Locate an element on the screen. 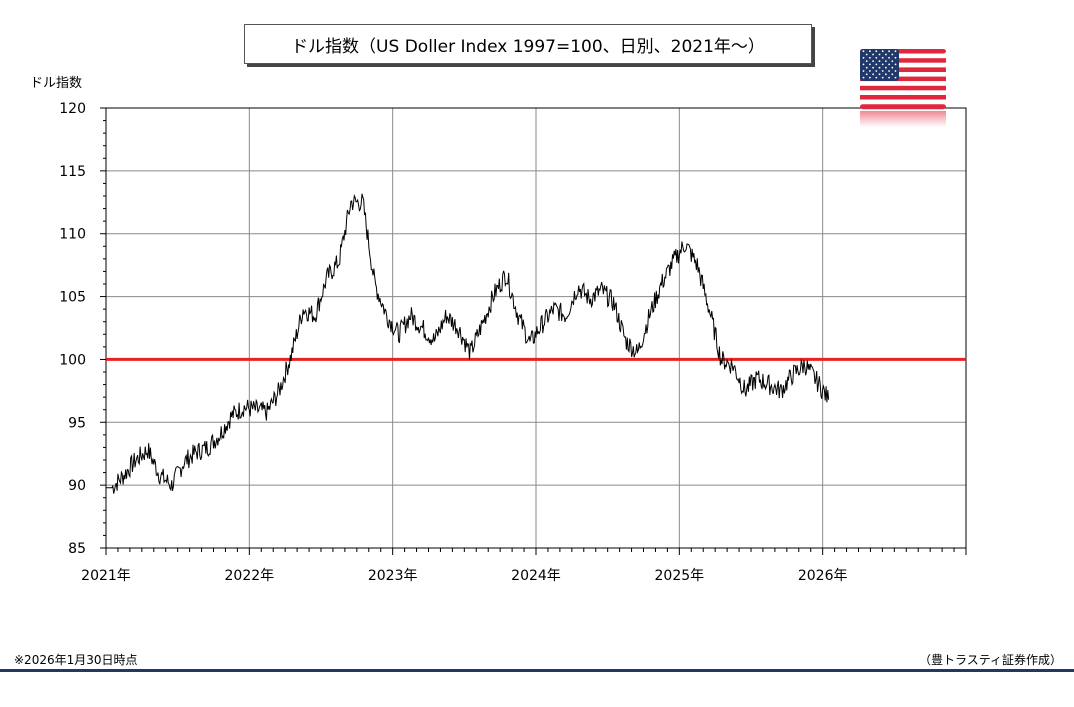 The height and width of the screenshot is (707, 1074). footnote: ※2026年1月30日時点 is located at coordinates (76, 660).